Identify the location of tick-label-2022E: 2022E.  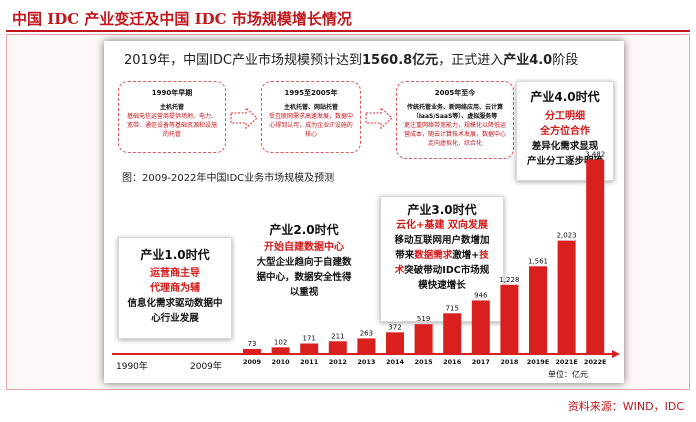
(595, 362).